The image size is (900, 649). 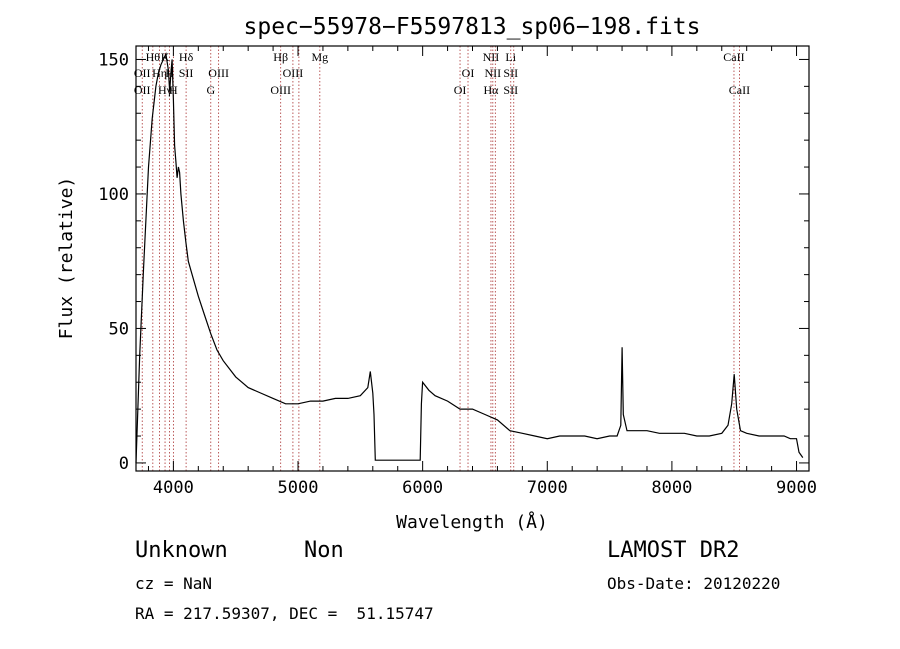 I want to click on survey-name: LAMOST DR2, so click(x=673, y=550).